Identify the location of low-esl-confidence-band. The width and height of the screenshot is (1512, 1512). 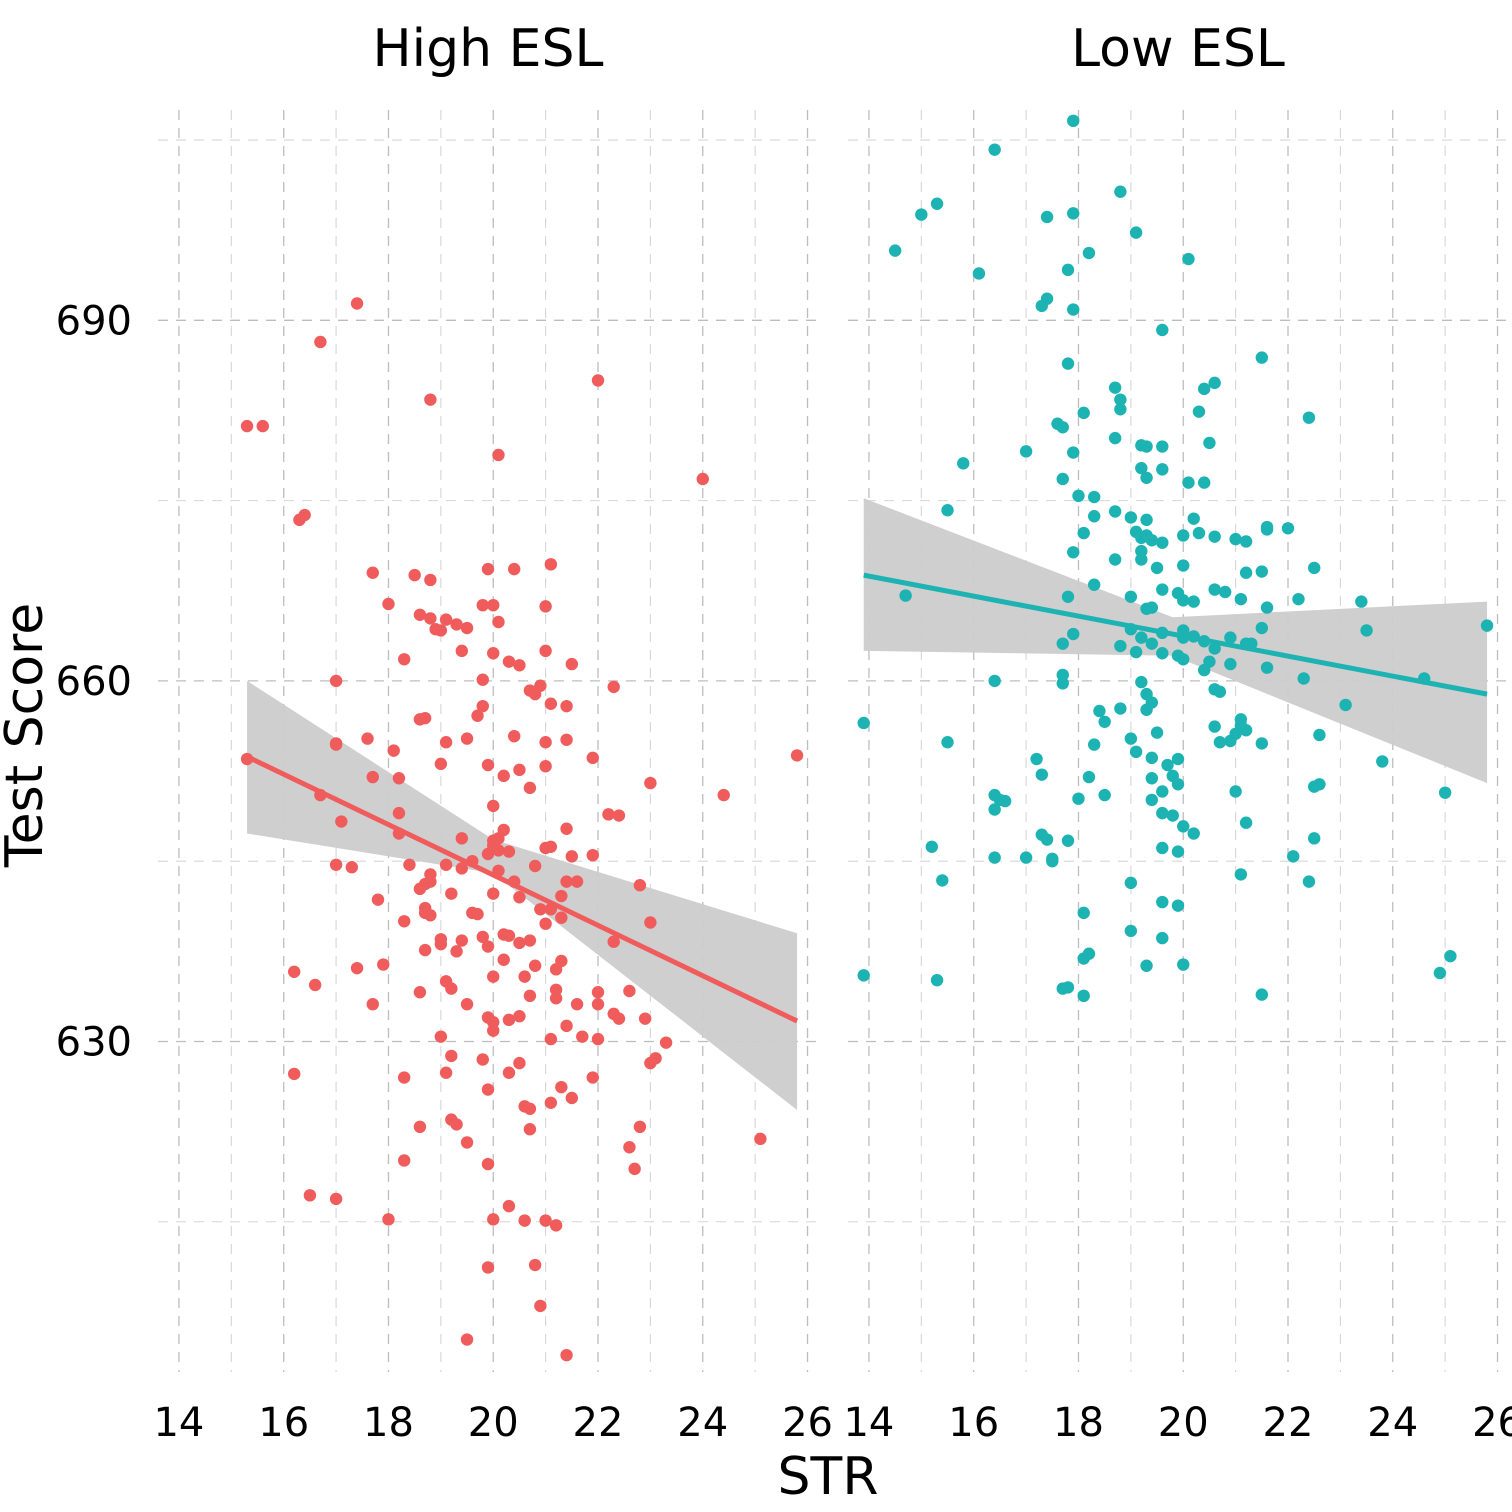
(1175, 641).